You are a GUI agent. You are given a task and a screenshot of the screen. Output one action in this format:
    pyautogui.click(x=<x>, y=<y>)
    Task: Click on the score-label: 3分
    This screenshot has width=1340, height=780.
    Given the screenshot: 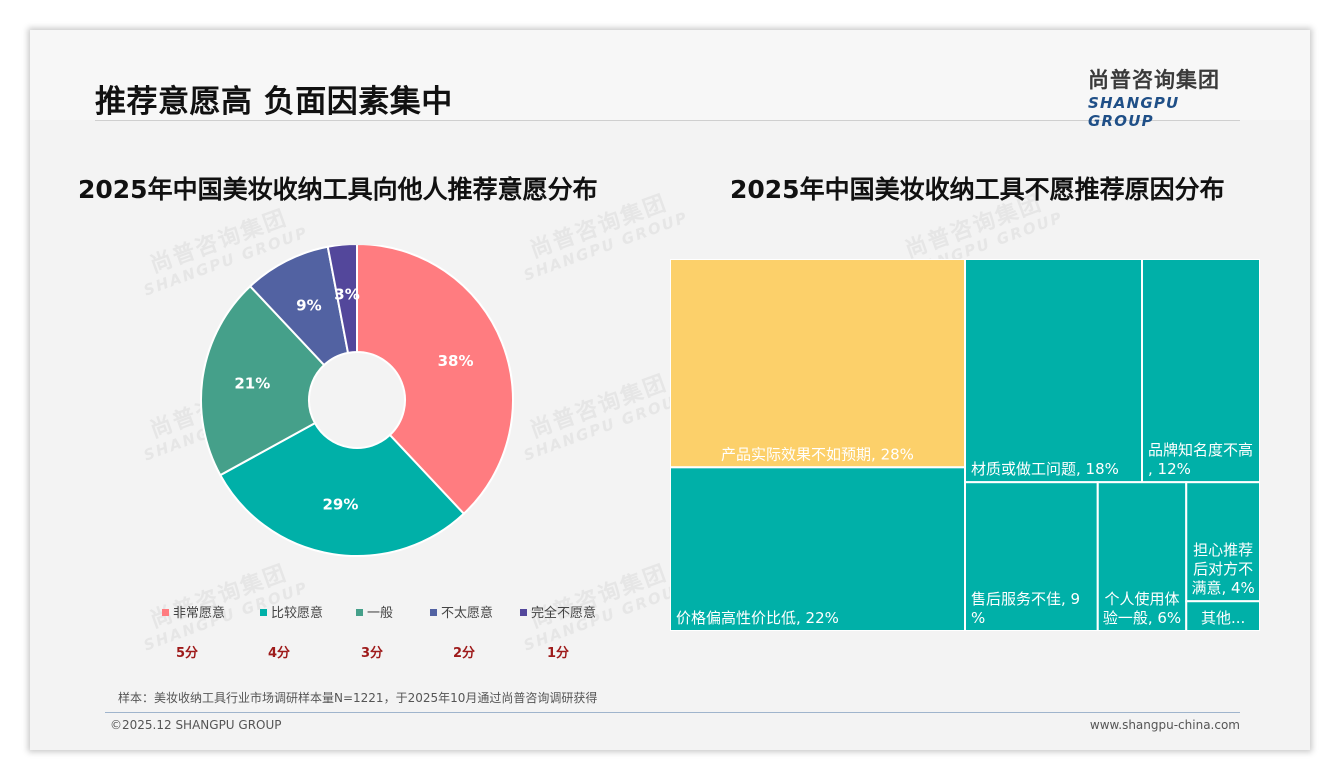 What is the action you would take?
    pyautogui.click(x=372, y=653)
    